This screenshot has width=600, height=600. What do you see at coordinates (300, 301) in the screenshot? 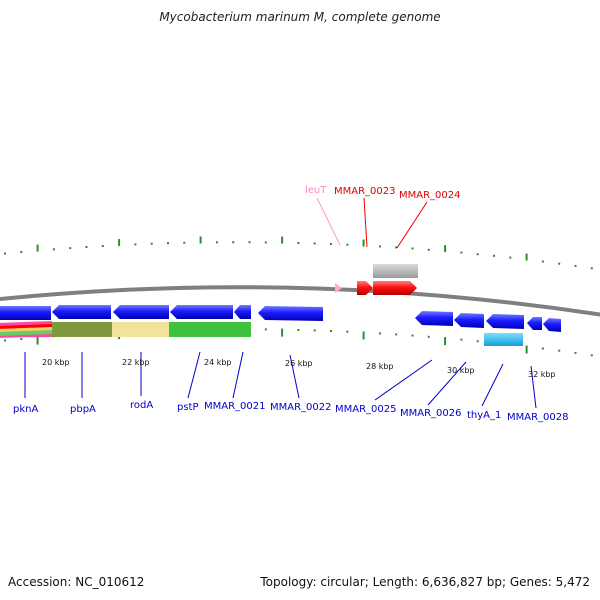
I see `genome-backbone` at bounding box center [300, 301].